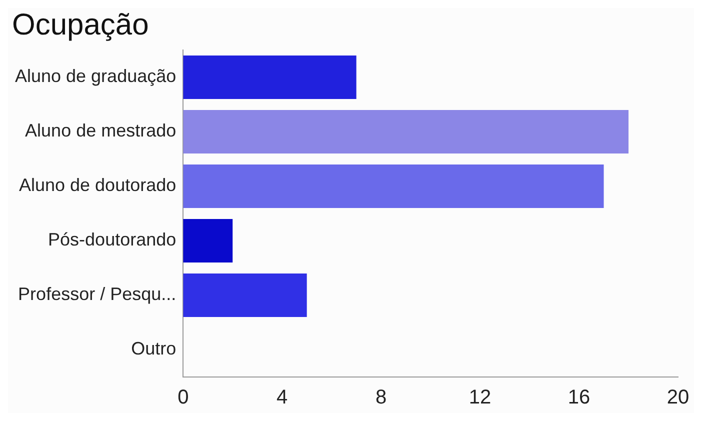 The height and width of the screenshot is (421, 702). I want to click on y-tick-label: Outro, so click(153, 348).